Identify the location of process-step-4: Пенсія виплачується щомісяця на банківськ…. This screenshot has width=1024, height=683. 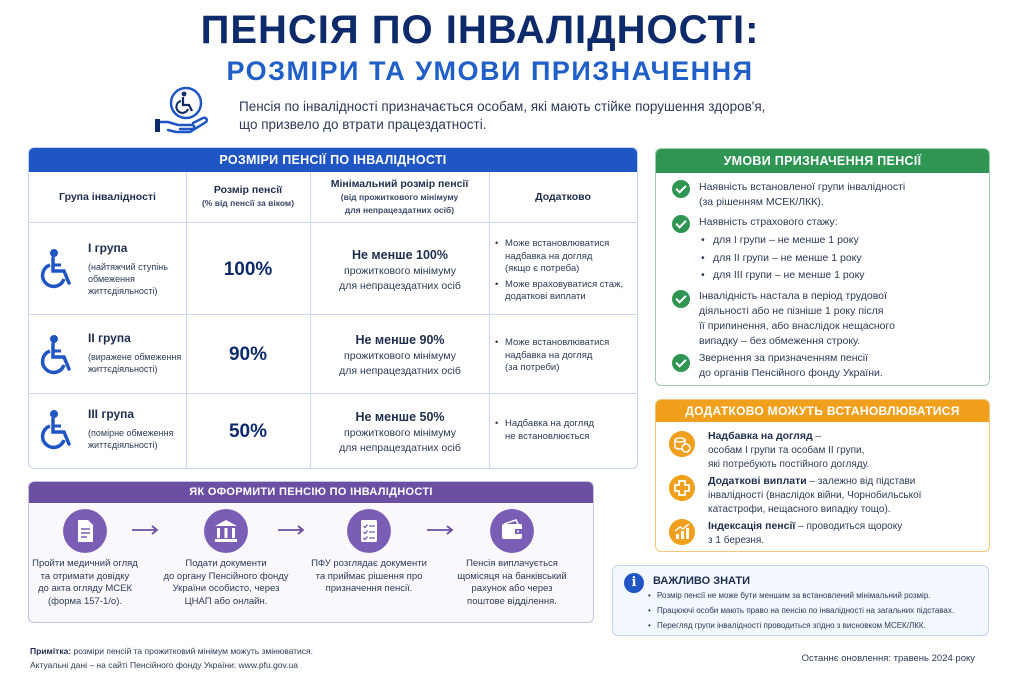
(512, 582).